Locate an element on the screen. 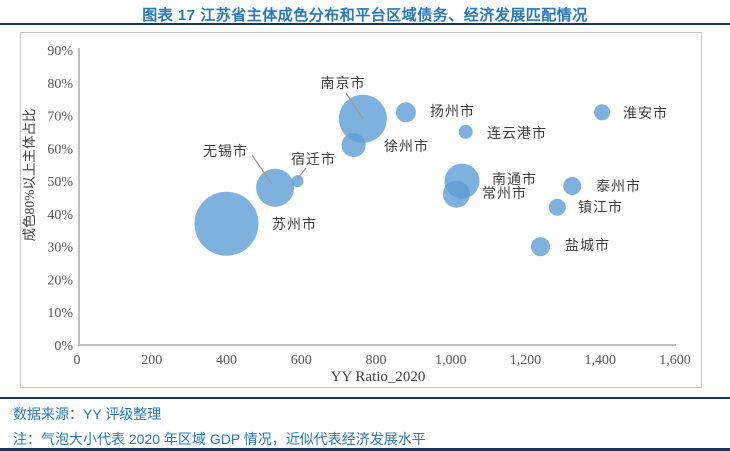  city-label: 淮安市 is located at coordinates (645, 113).